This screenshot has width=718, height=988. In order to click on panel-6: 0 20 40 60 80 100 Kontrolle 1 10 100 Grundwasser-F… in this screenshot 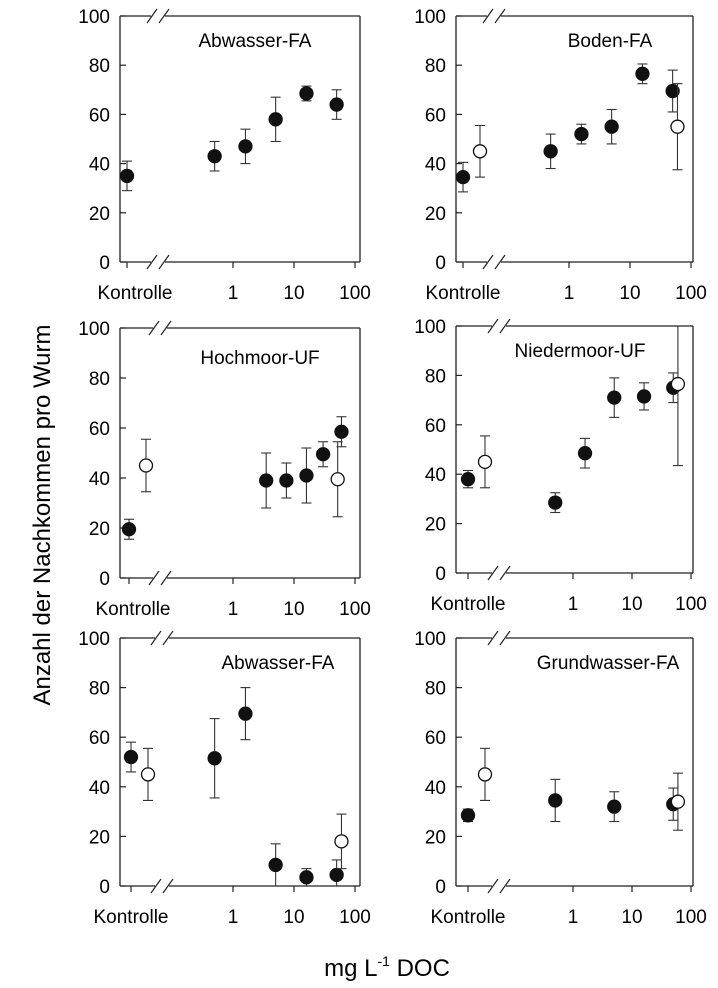, I will do `click(560, 778)`.